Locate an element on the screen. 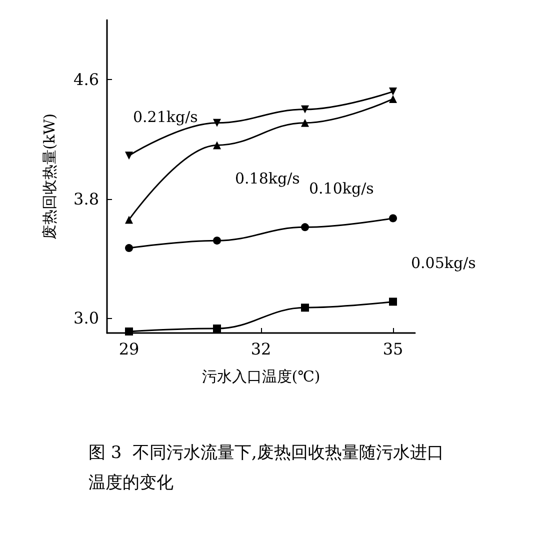 This screenshot has height=536, width=537. y-tick-label: 3.8 is located at coordinates (86, 198).